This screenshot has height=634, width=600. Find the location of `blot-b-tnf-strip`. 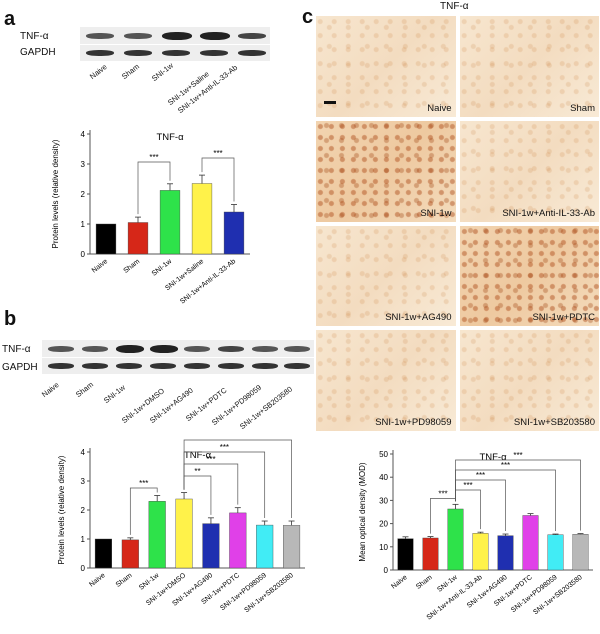

blot-b-tnf-strip is located at coordinates (178, 348).